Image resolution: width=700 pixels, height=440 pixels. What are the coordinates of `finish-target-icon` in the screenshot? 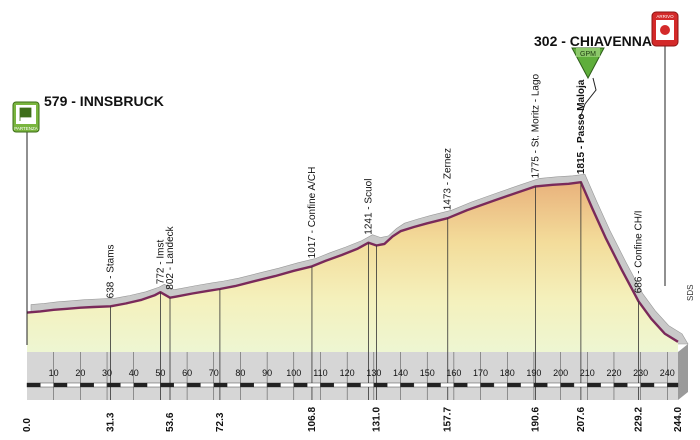 It's located at (665, 30).